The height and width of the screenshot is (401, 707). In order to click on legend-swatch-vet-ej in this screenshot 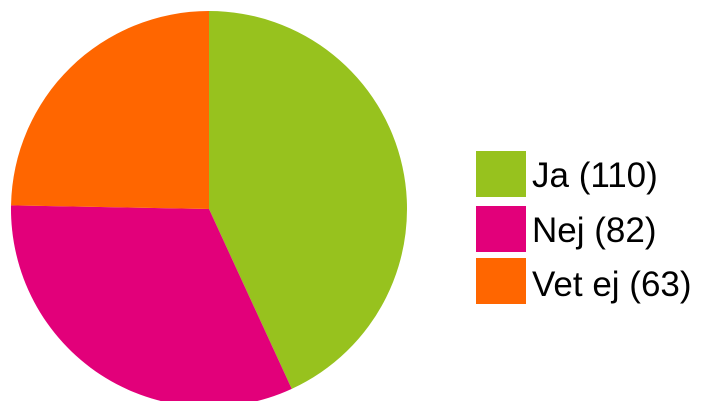, I will do `click(501, 281)`.